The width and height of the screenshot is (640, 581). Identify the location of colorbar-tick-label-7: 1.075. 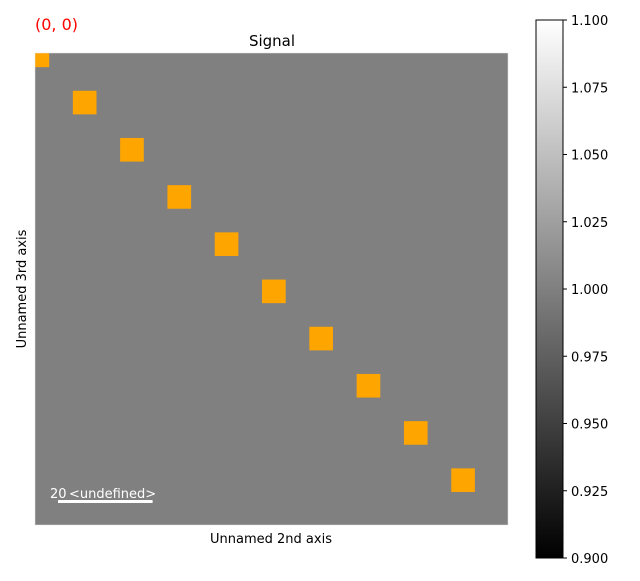
(589, 88).